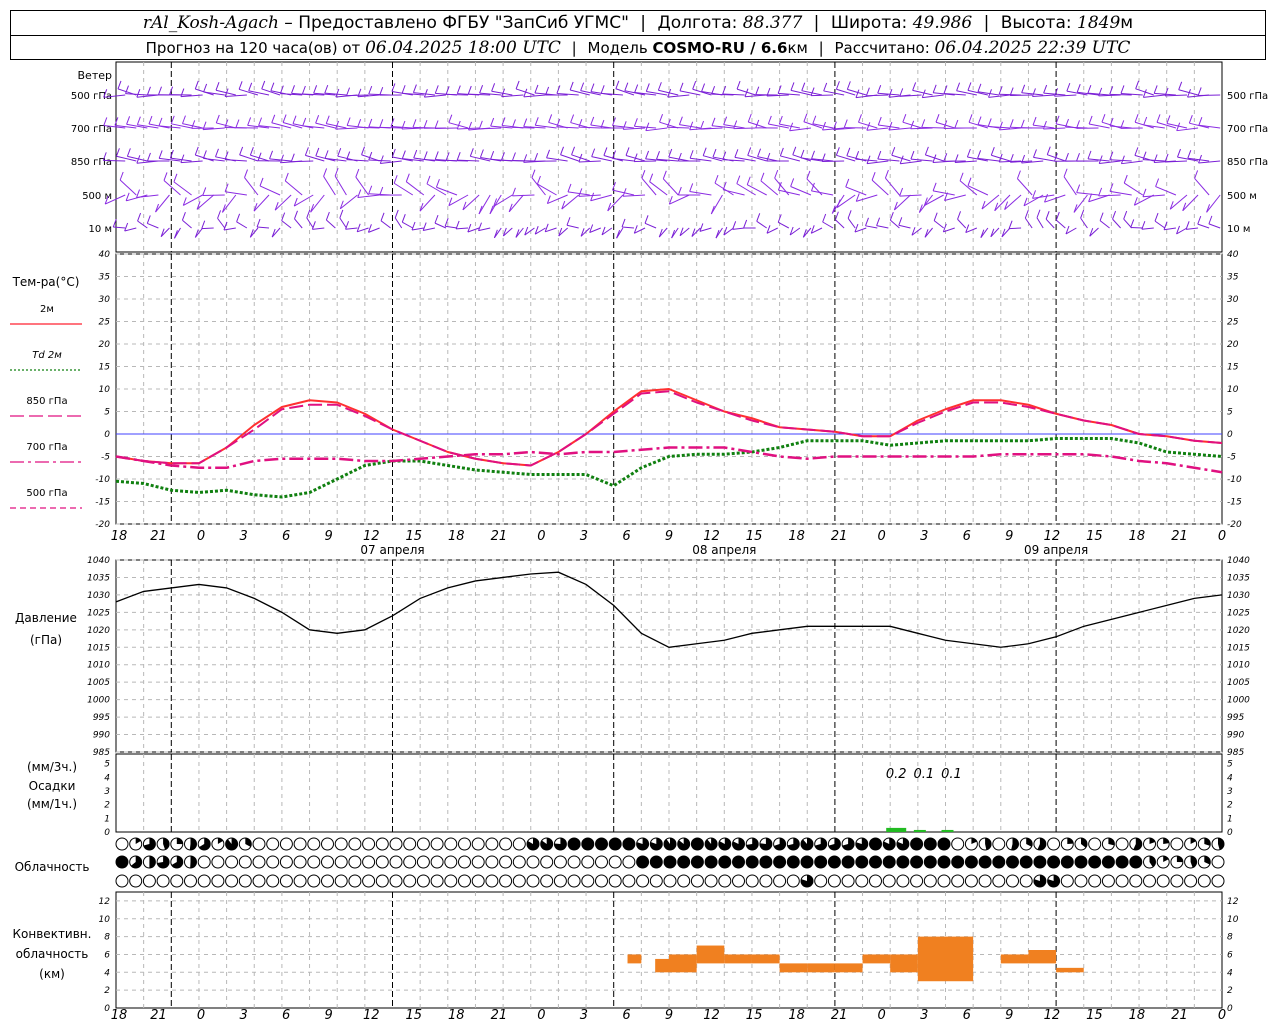 The height and width of the screenshot is (1024, 1280). What do you see at coordinates (1230, 938) in the screenshot?
I see `convective-tick-label: 8` at bounding box center [1230, 938].